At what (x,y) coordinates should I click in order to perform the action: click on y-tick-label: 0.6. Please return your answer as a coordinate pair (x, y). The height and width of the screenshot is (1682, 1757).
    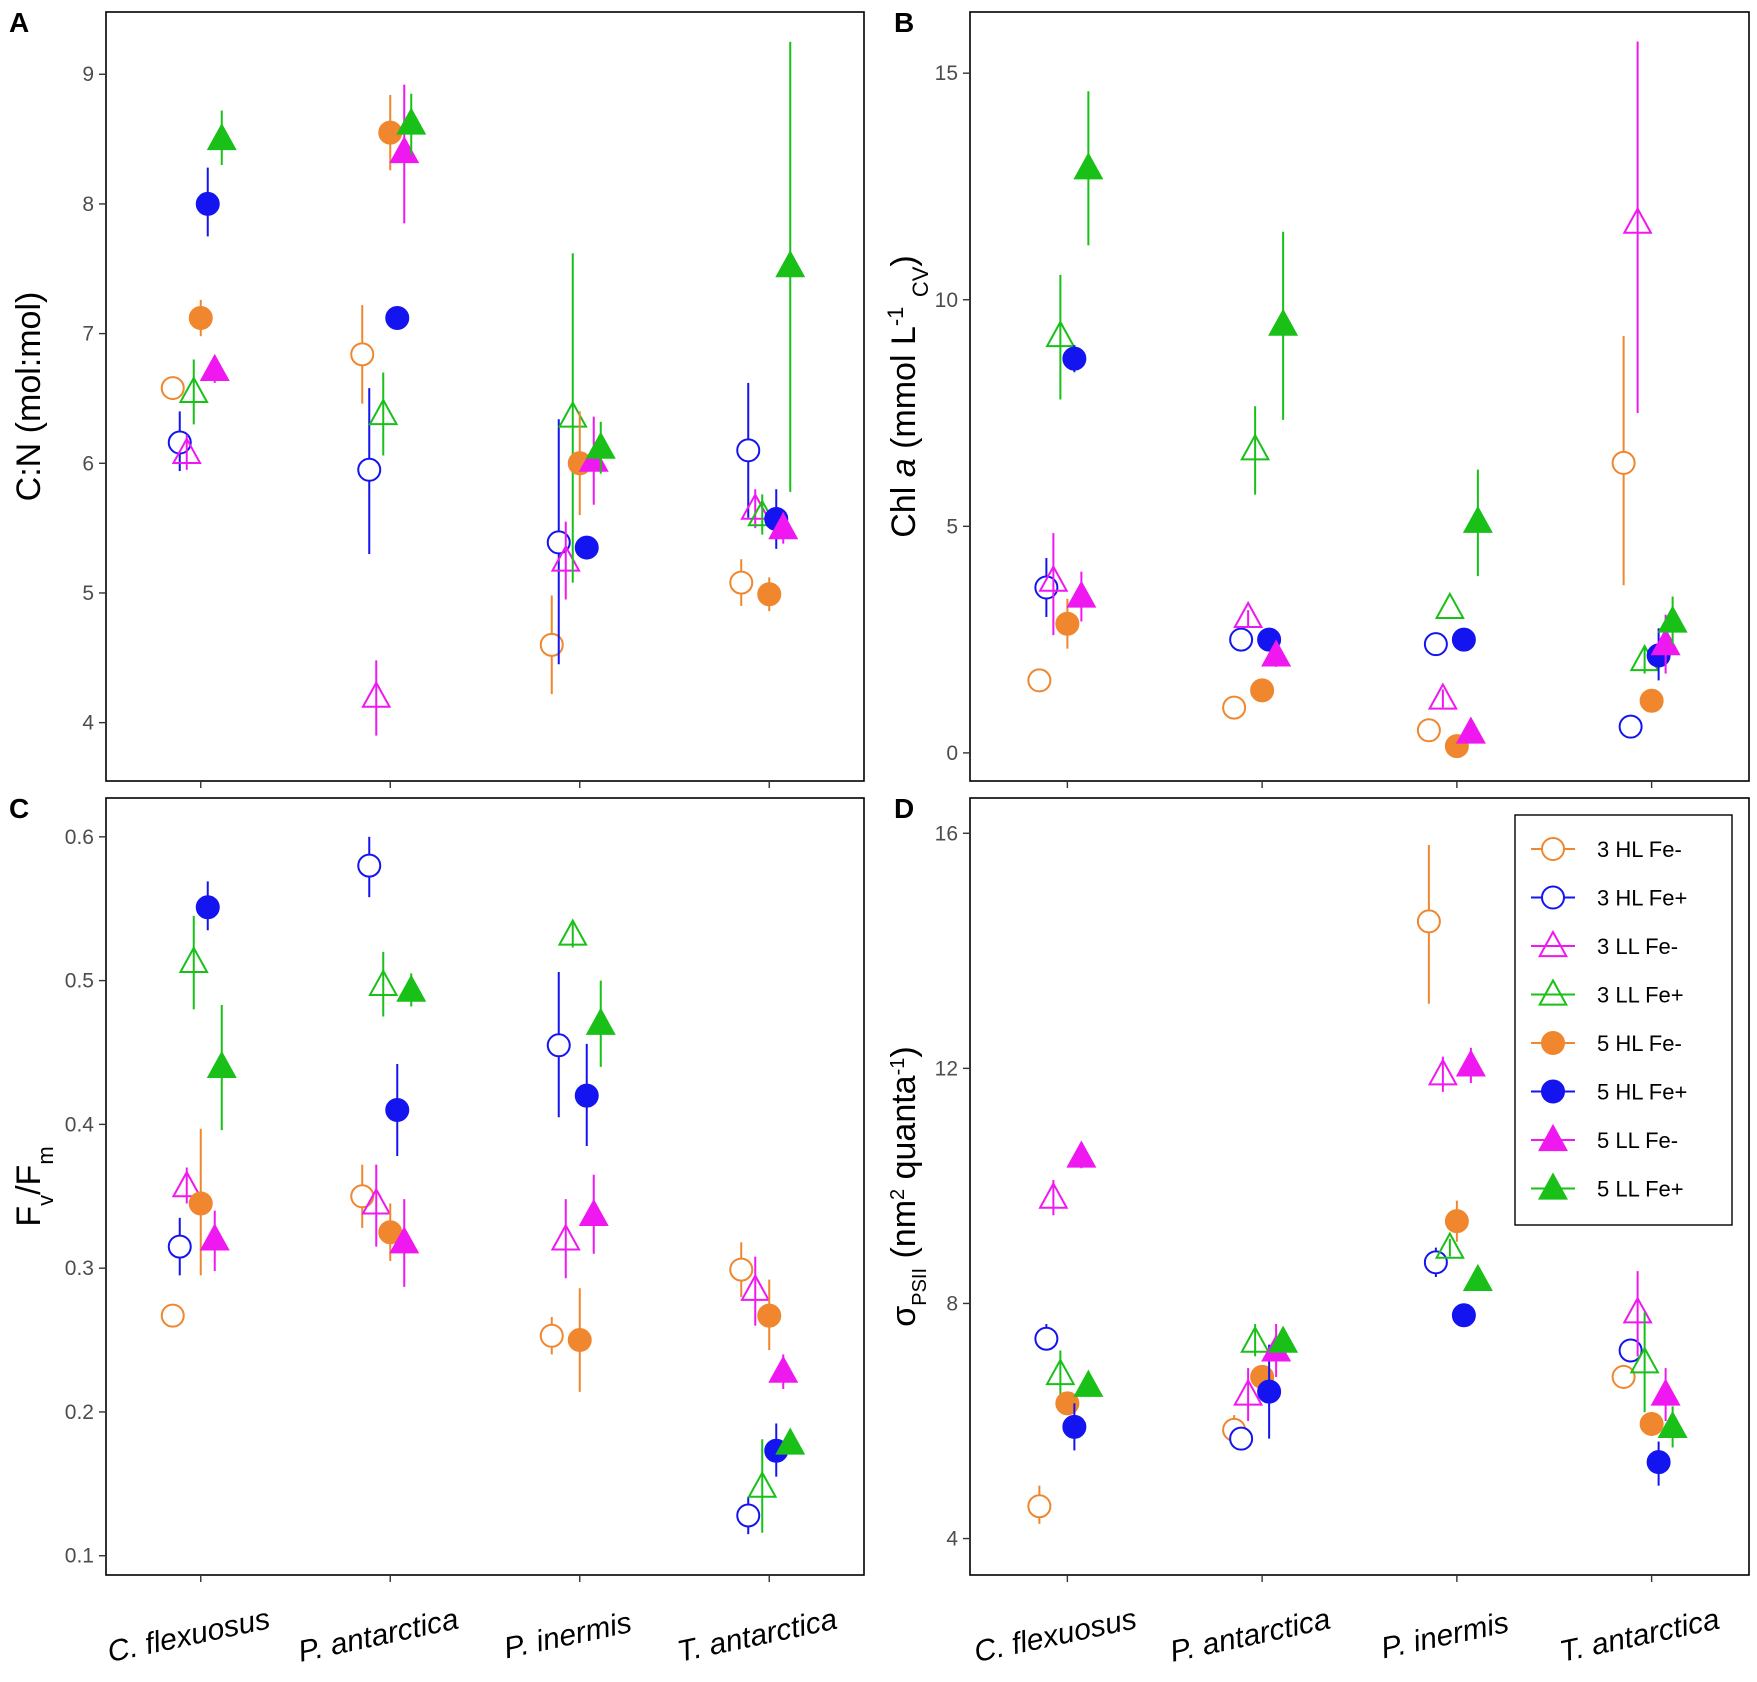
    Looking at the image, I should click on (79, 837).